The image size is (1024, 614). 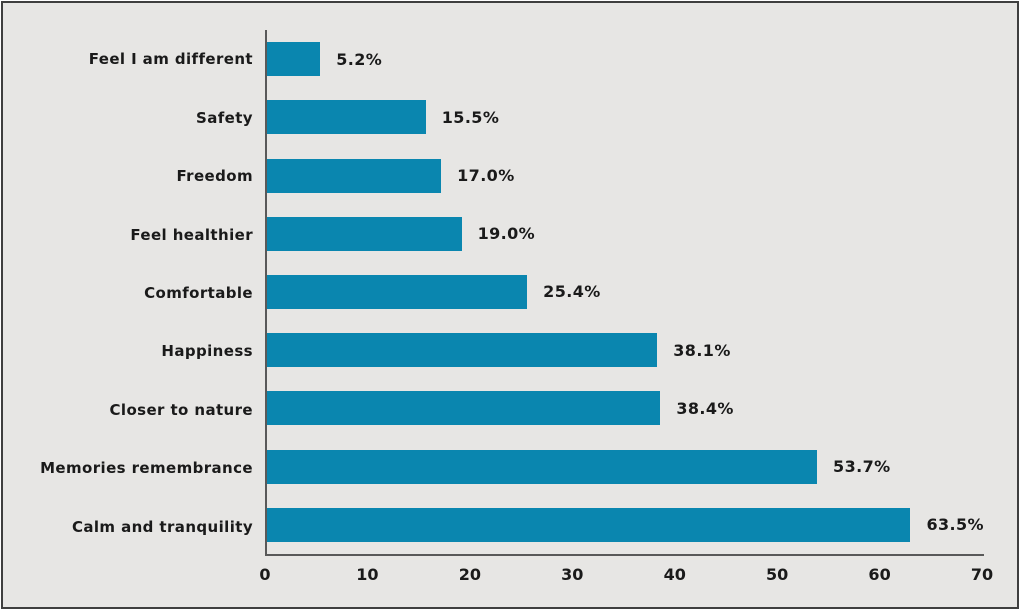 I want to click on x-tick-label: 40, so click(x=674, y=574).